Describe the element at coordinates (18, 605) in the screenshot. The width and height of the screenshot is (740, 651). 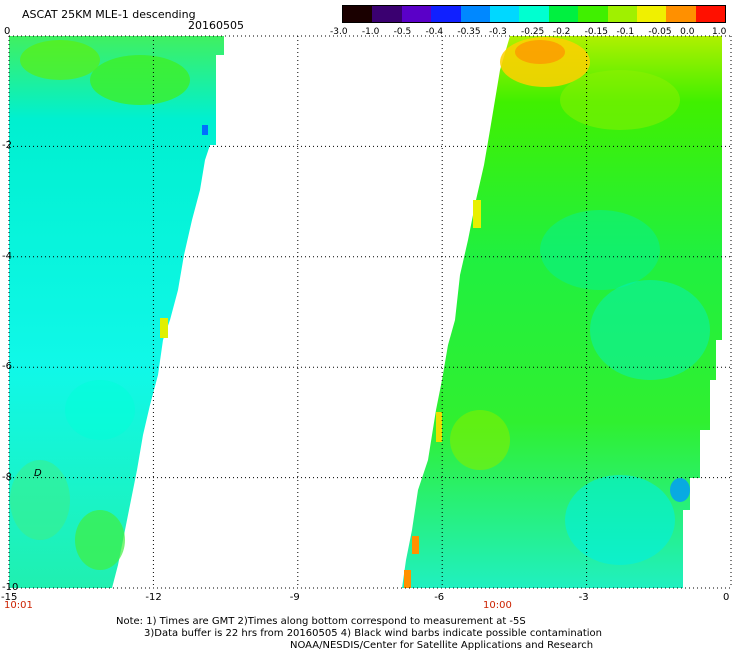
I see `time-label-left: 10:01` at that location.